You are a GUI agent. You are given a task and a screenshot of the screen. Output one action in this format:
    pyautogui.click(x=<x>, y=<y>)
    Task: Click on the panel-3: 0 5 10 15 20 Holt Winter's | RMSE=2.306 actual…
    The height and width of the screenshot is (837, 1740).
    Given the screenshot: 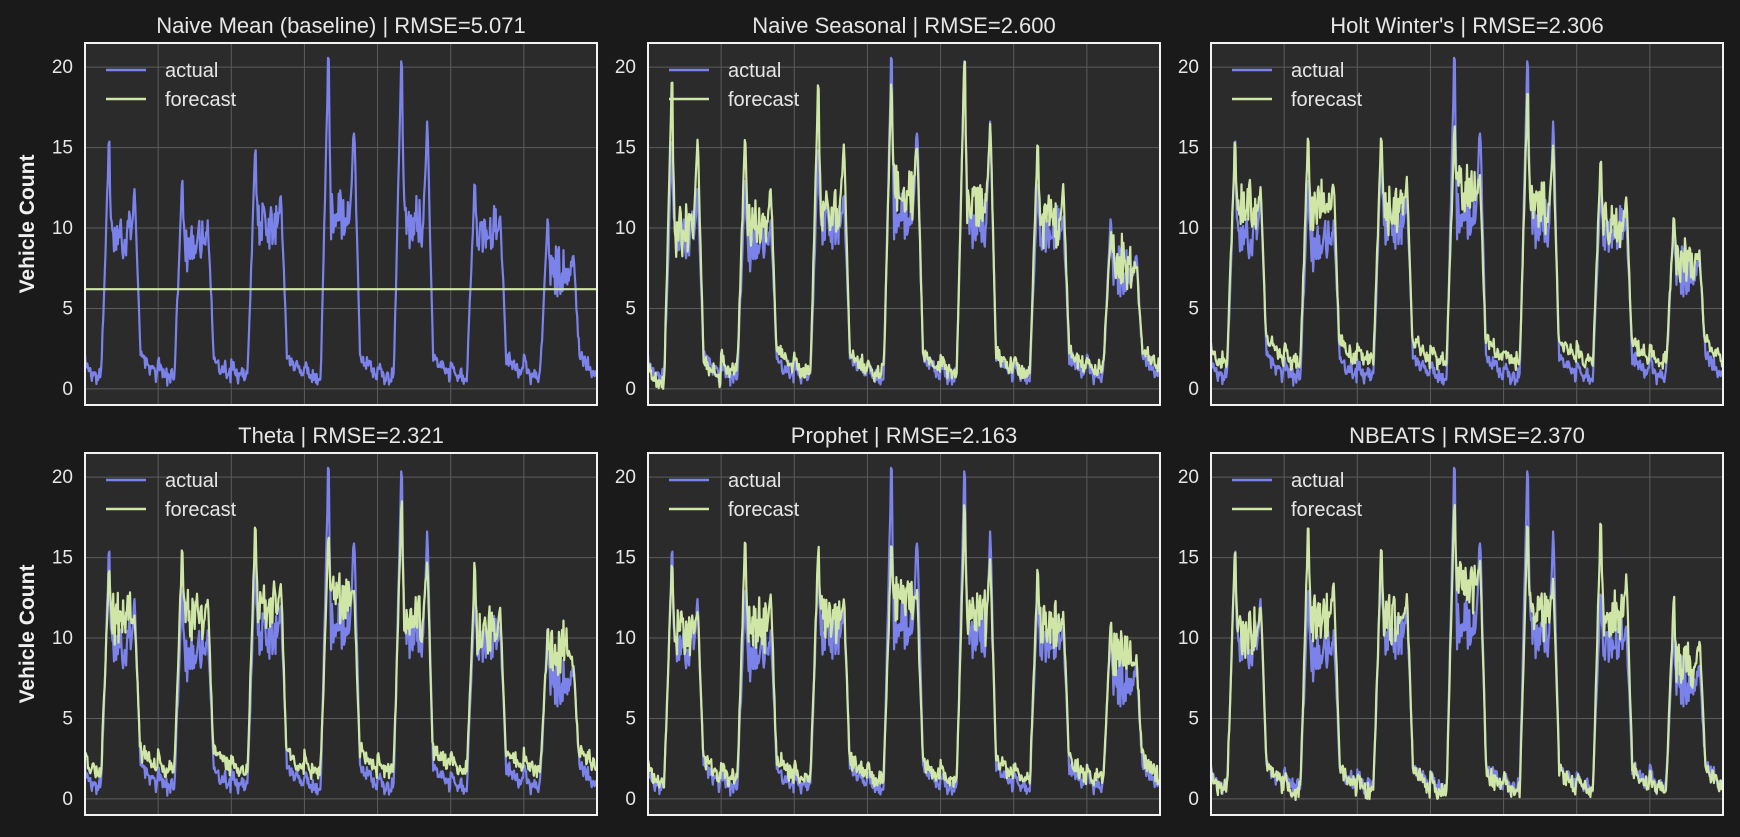 What is the action you would take?
    pyautogui.click(x=1451, y=209)
    